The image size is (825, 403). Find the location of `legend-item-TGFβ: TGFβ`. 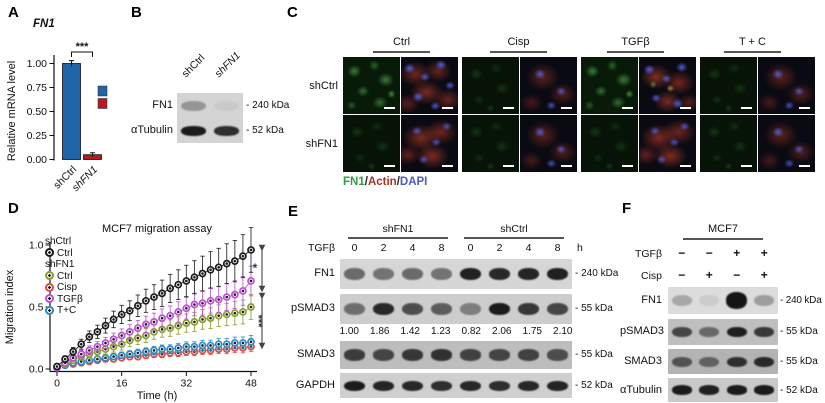

legend-item-TGFβ: TGFβ is located at coordinates (64, 300).